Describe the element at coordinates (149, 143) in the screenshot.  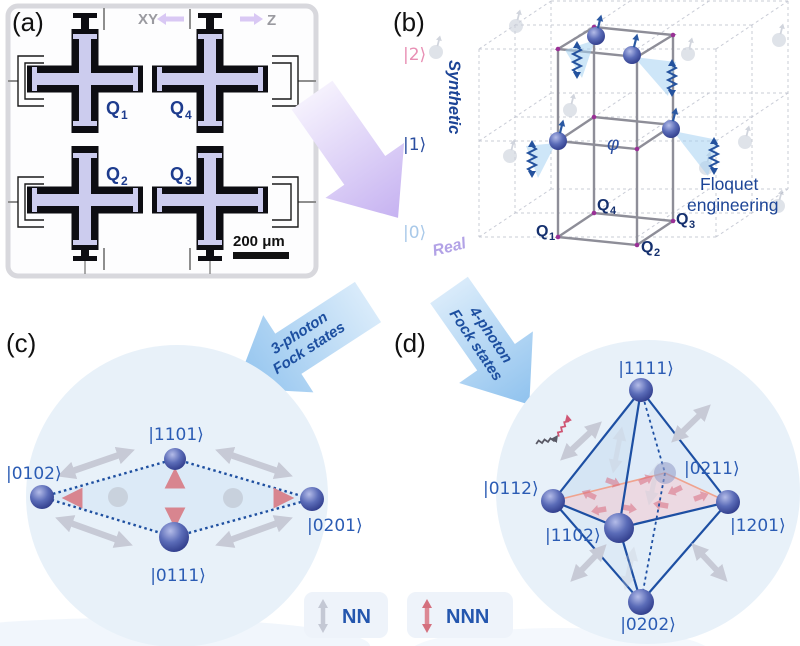
I see `qubit-labels-a: Q 1 Q 4 Q 2 Q 3` at that location.